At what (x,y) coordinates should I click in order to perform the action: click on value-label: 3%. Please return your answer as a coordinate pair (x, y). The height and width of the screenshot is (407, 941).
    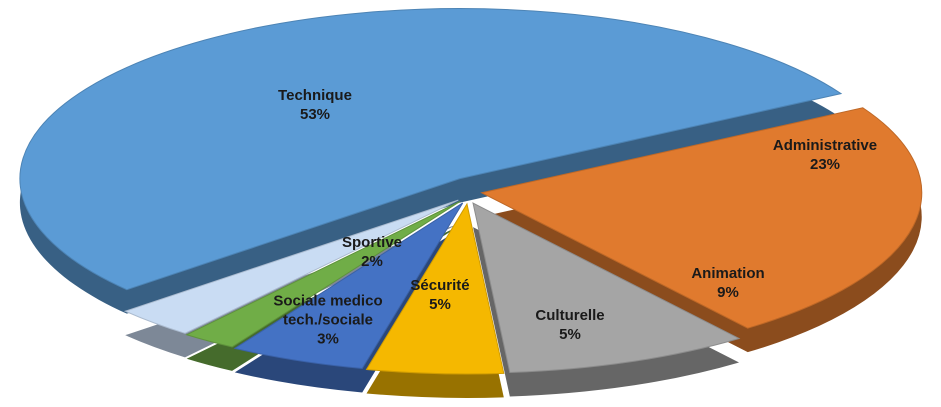
    Looking at the image, I should click on (328, 339).